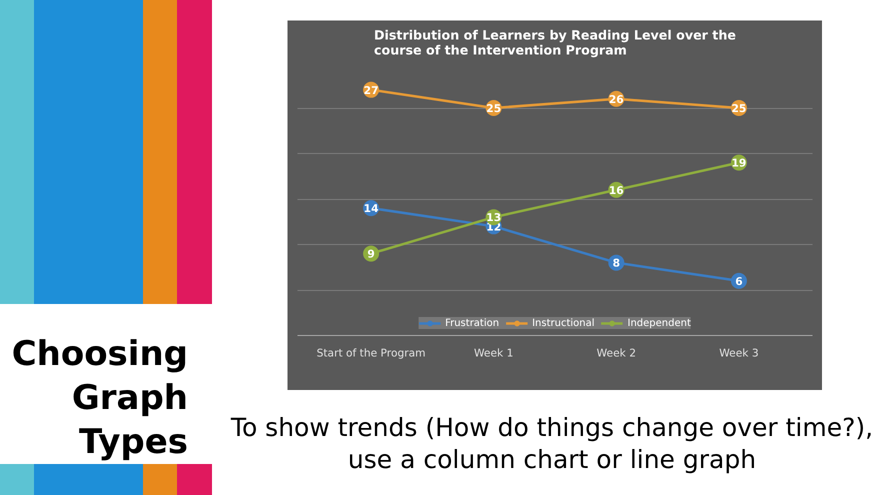 This screenshot has width=880, height=495. What do you see at coordinates (552, 444) in the screenshot?
I see `text: To show trends (How do things change over time?), use a column chart or line graph` at bounding box center [552, 444].